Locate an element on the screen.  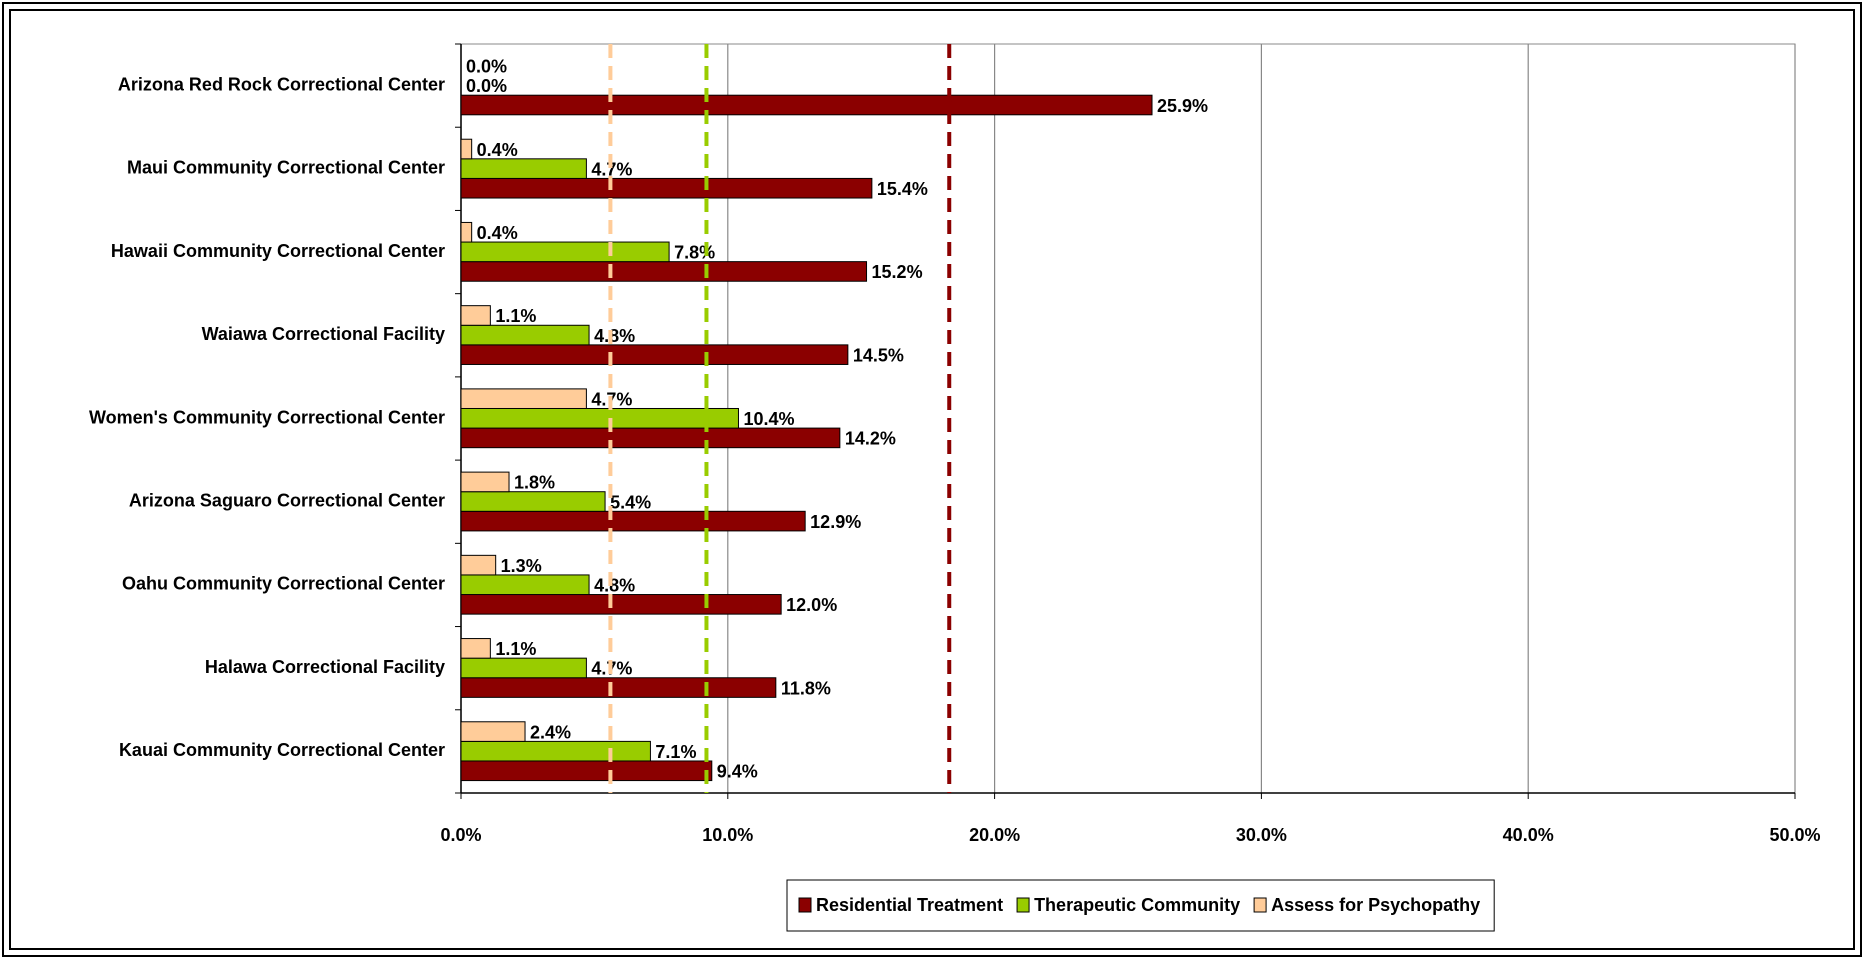
legend is located at coordinates (1140, 905).